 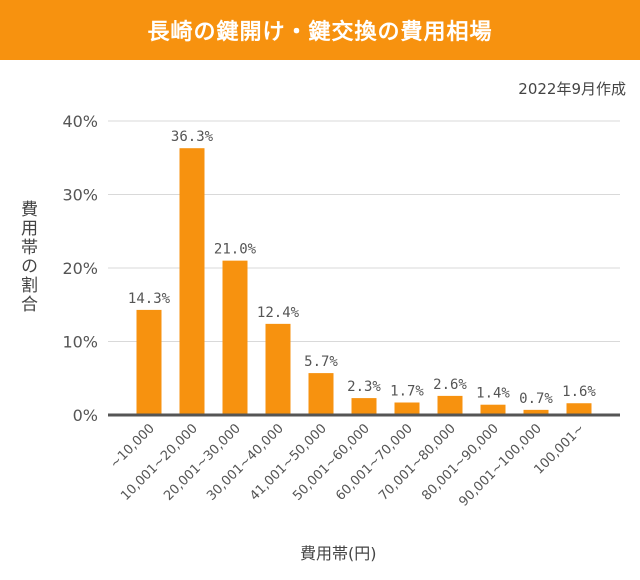 What do you see at coordinates (80, 342) in the screenshot?
I see `y-tick-label: 10%` at bounding box center [80, 342].